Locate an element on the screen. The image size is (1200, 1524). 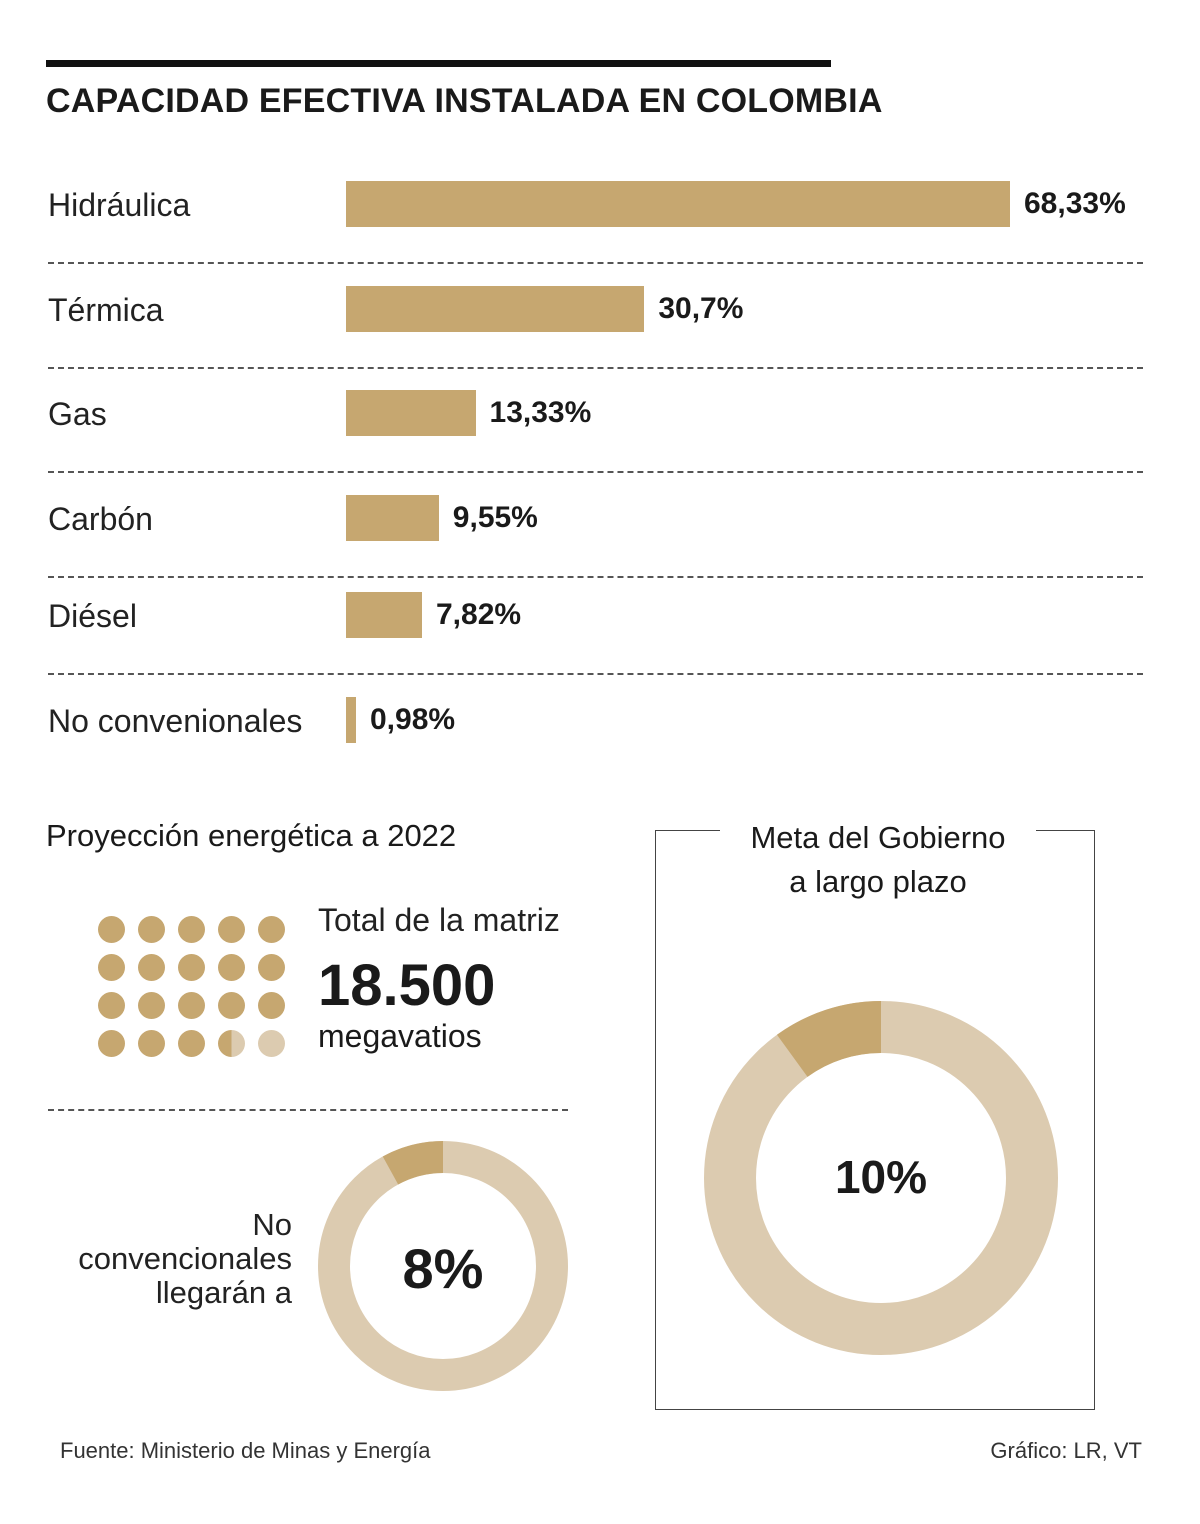
matrix-label: Total de la matriz is located at coordinates (439, 920).